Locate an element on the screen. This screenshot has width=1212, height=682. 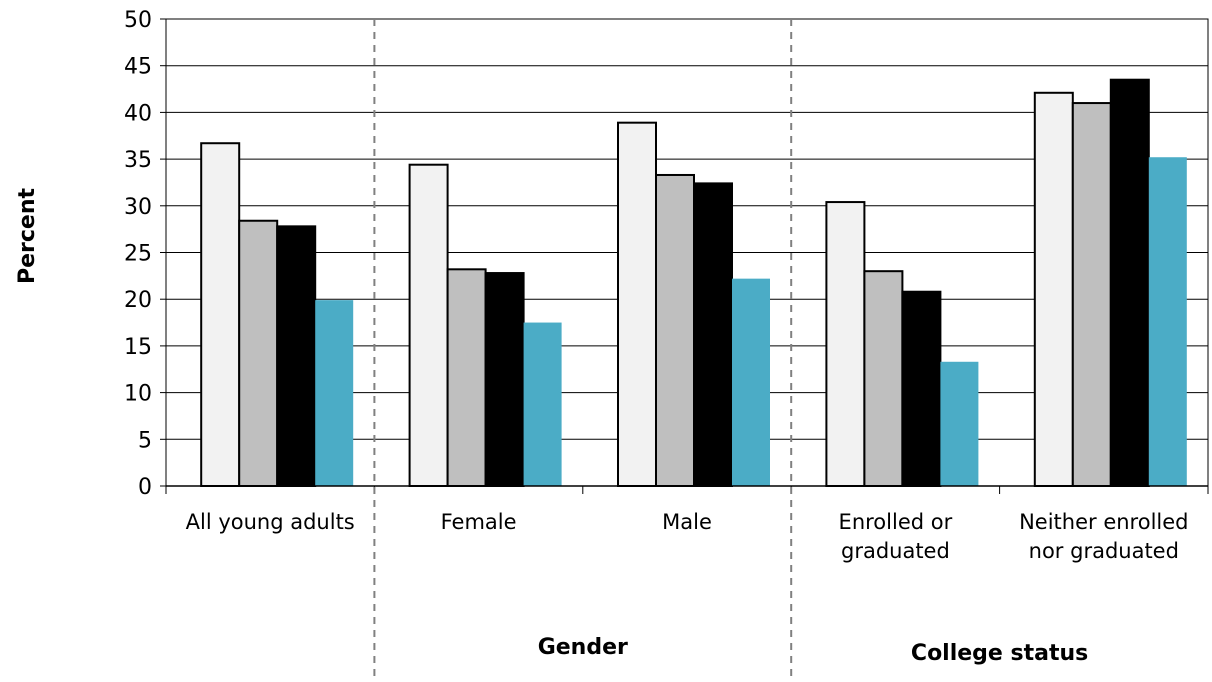
y-tick-label: 35 is located at coordinates (138, 160).